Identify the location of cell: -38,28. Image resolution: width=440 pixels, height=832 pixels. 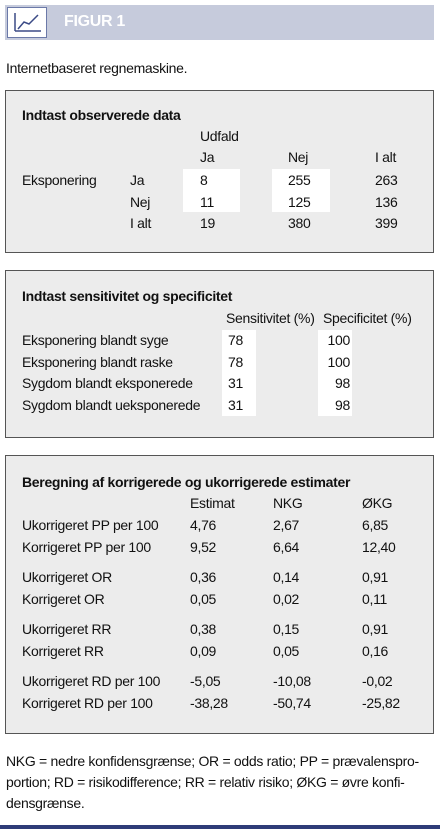
(209, 703).